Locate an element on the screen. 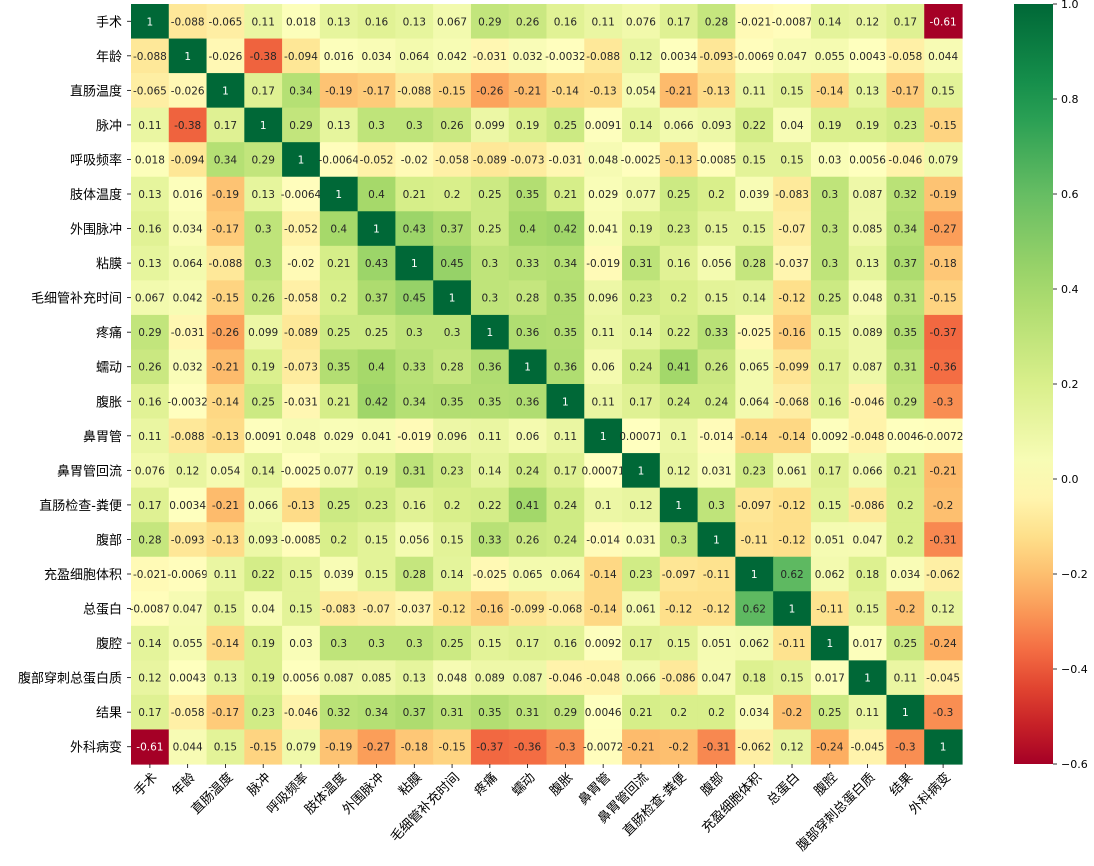 The width and height of the screenshot is (1094, 866). cell-value-label: 0.19 is located at coordinates (527, 126).